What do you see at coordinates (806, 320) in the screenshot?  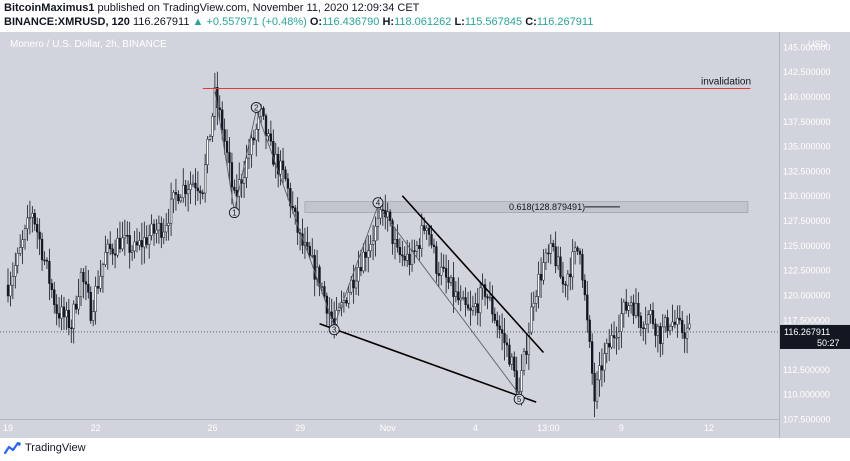 I see `price-tick-label: 117.500000` at bounding box center [806, 320].